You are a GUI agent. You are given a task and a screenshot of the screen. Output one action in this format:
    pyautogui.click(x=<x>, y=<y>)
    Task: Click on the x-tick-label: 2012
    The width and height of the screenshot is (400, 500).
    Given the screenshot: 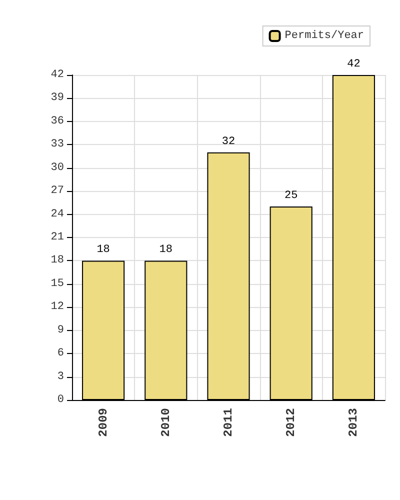 What is the action you would take?
    pyautogui.click(x=291, y=422)
    